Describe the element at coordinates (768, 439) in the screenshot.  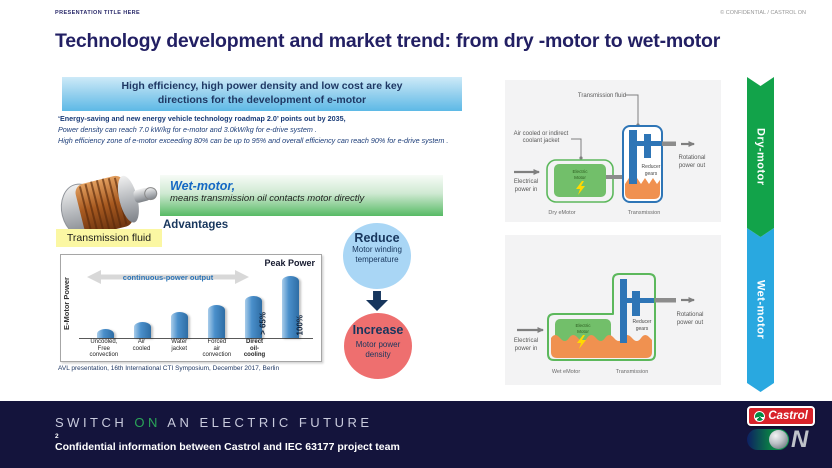
I see `on-pill-icon` at that location.